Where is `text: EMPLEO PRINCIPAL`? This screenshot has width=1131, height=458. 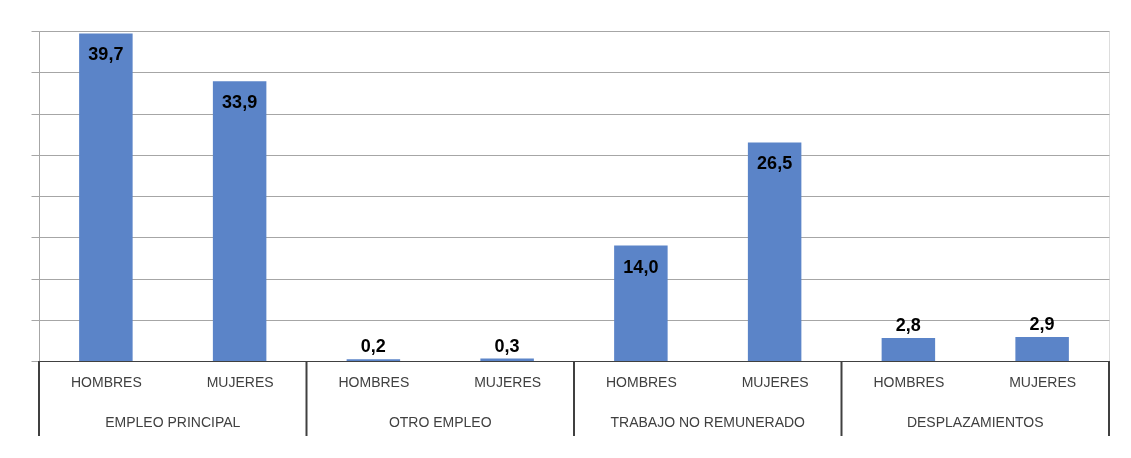 text: EMPLEO PRINCIPAL is located at coordinates (173, 422).